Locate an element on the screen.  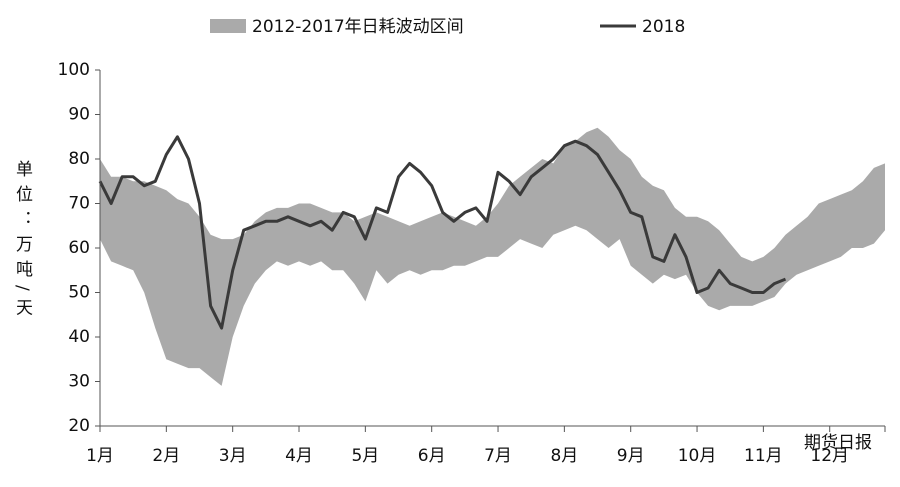
y-axis-label: 单位：万吨/天 is located at coordinates (22, 242).